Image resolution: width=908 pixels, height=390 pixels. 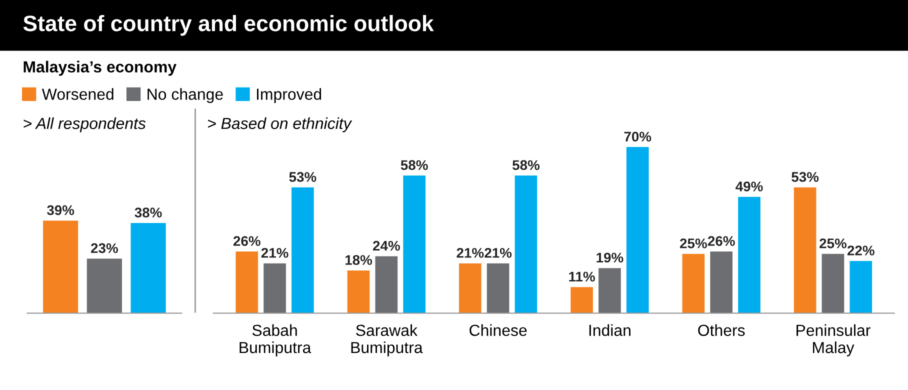 I want to click on data-label: 38%, so click(x=148, y=213).